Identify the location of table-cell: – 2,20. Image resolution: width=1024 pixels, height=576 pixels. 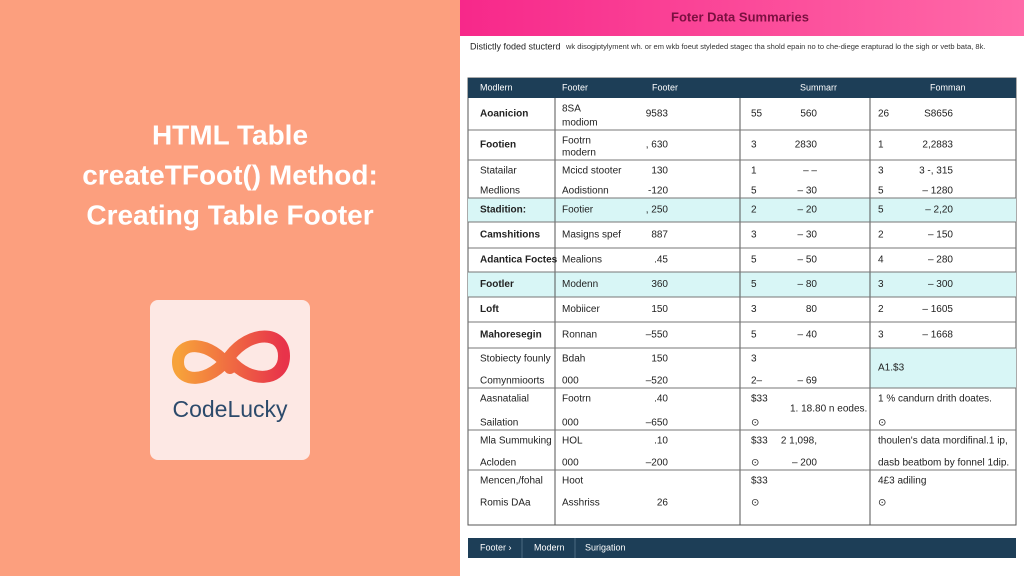
(939, 210).